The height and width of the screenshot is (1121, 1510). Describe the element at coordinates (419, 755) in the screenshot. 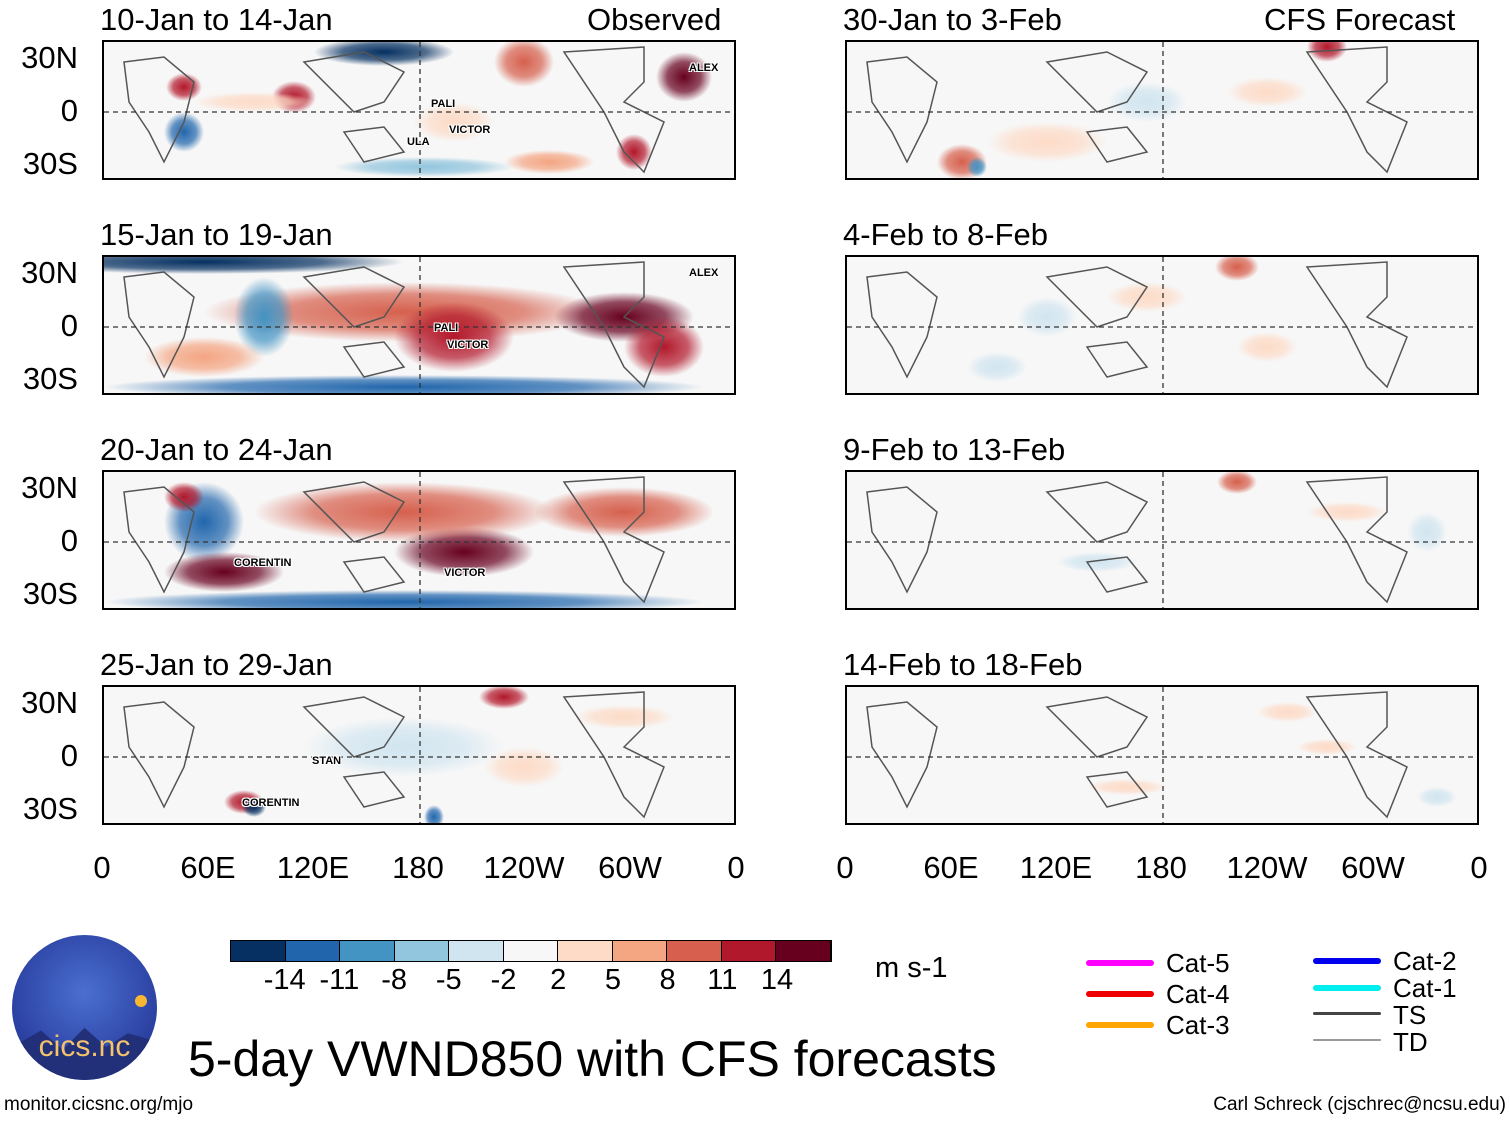

I see `observed-map-panel: STAN CORENTIN` at that location.